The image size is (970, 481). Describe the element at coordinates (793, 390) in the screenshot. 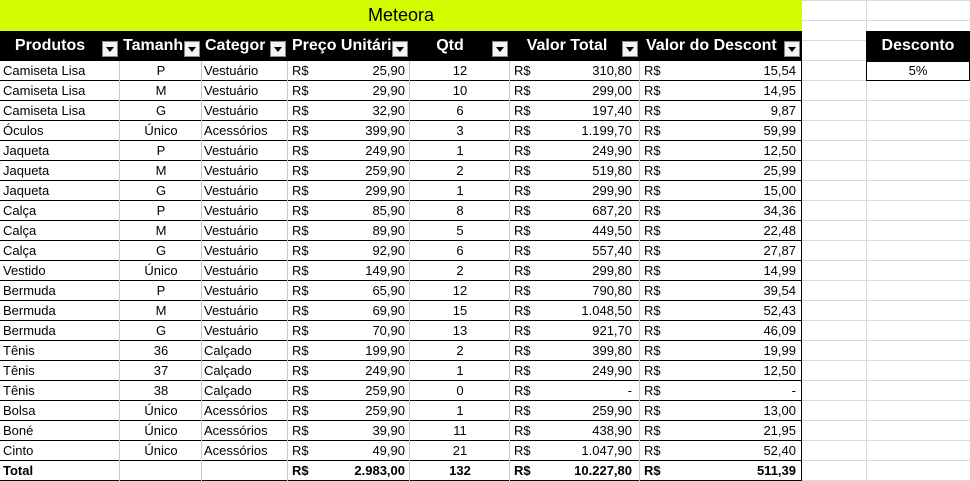

I see `table-cell: -` at that location.